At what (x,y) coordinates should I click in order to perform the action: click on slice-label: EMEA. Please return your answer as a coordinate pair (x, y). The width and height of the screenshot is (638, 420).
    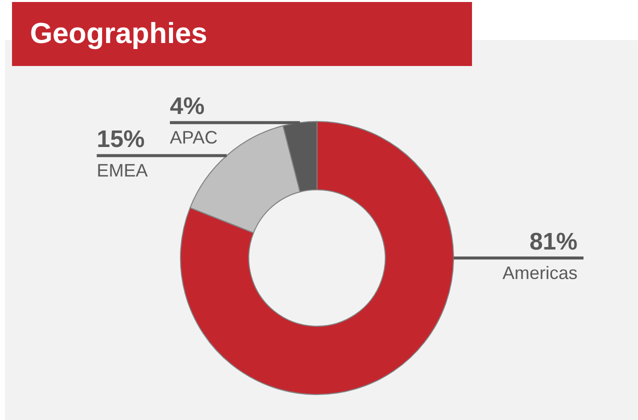
    Looking at the image, I should click on (122, 170).